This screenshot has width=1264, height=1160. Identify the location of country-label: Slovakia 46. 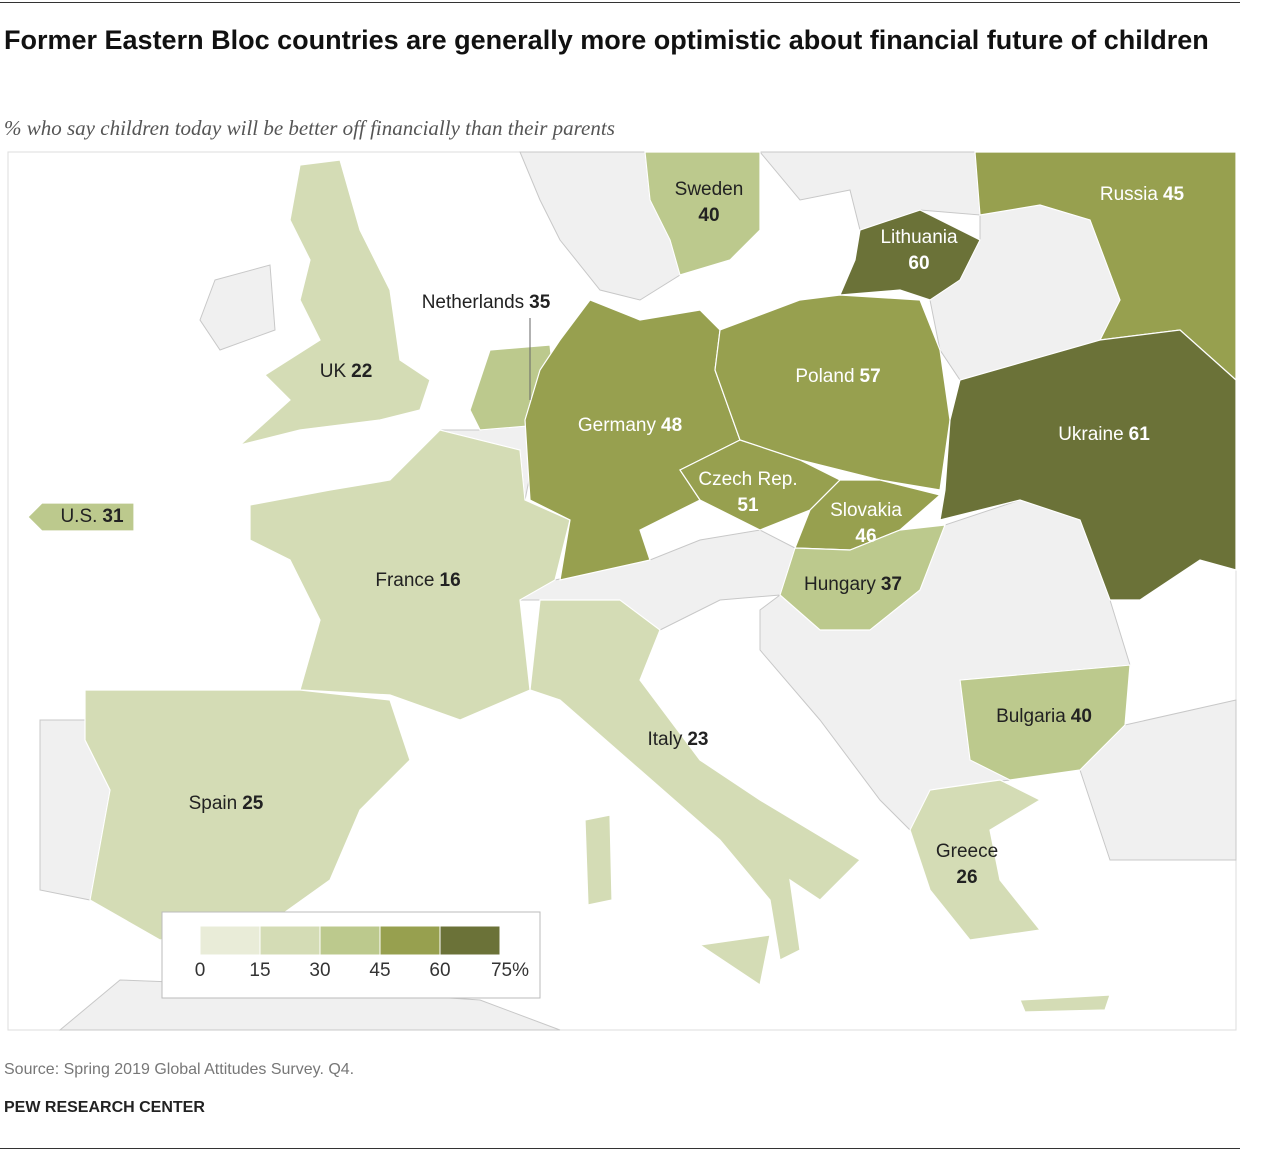
(866, 523).